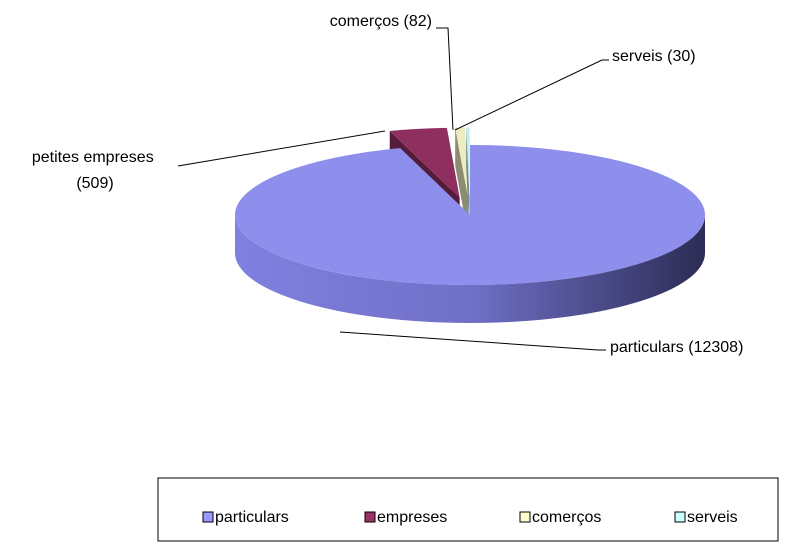  Describe the element at coordinates (381, 21) in the screenshot. I see `data-label: comerços (82)` at that location.